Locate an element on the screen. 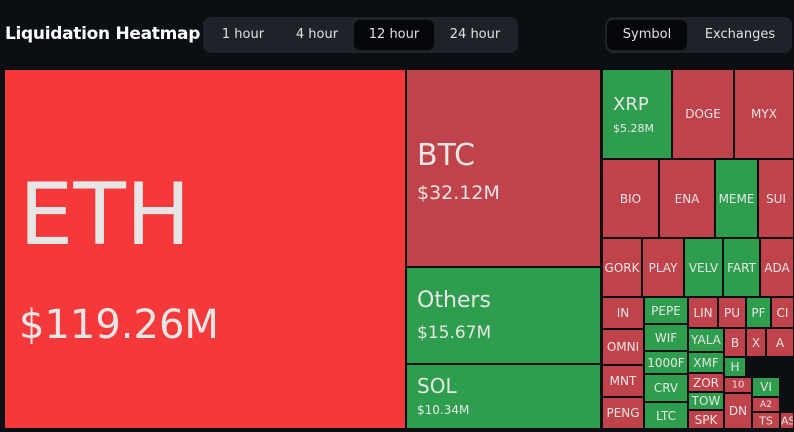 This screenshot has height=432, width=794. tile-label: CRV is located at coordinates (666, 388).